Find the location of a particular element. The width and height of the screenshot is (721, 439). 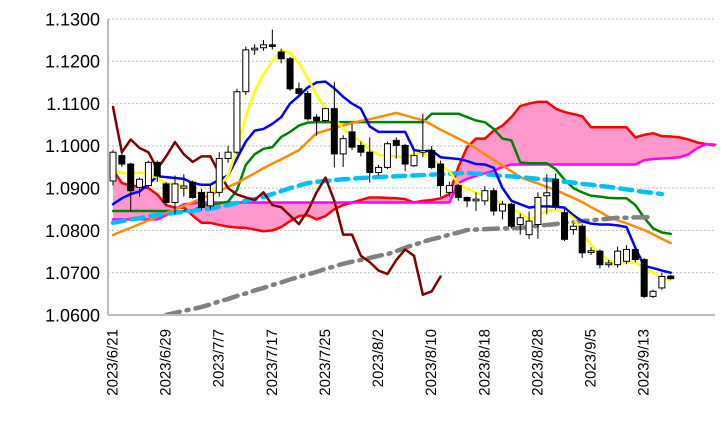

x-tick-label: 2023/8/10 is located at coordinates (431, 362).